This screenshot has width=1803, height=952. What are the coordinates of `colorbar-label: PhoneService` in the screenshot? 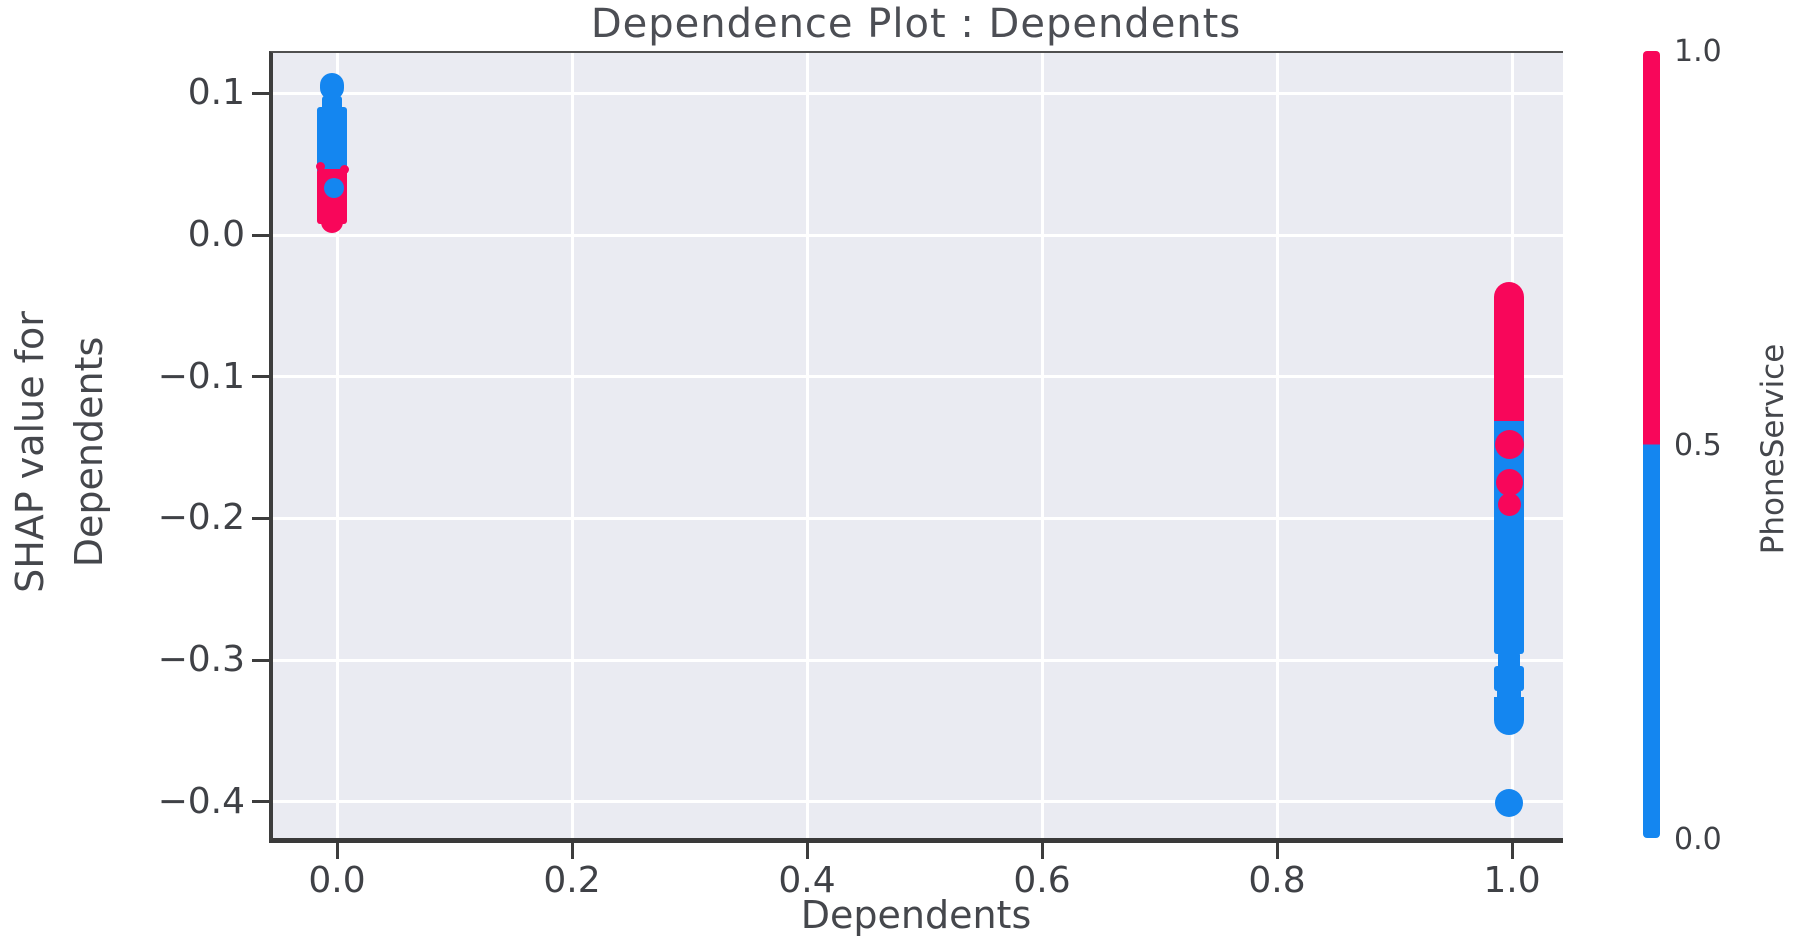 It's located at (1773, 449).